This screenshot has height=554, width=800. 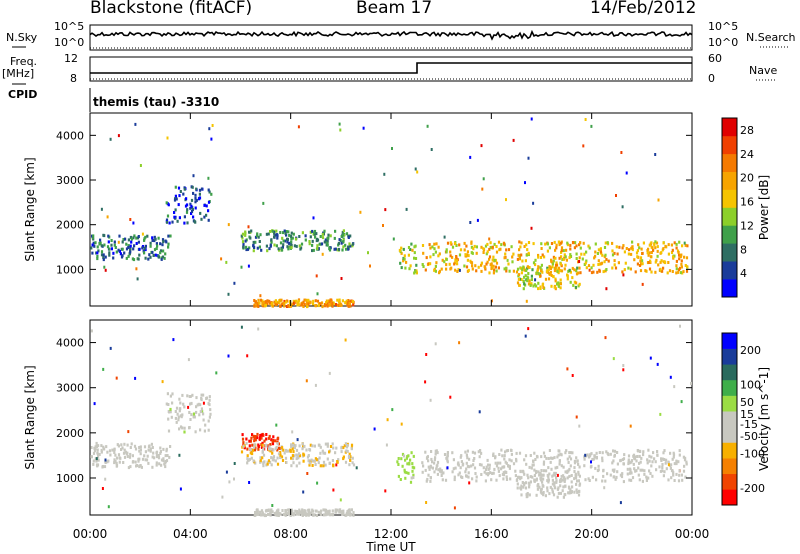 I want to click on colorbar-tick-label: 4, so click(x=743, y=273).